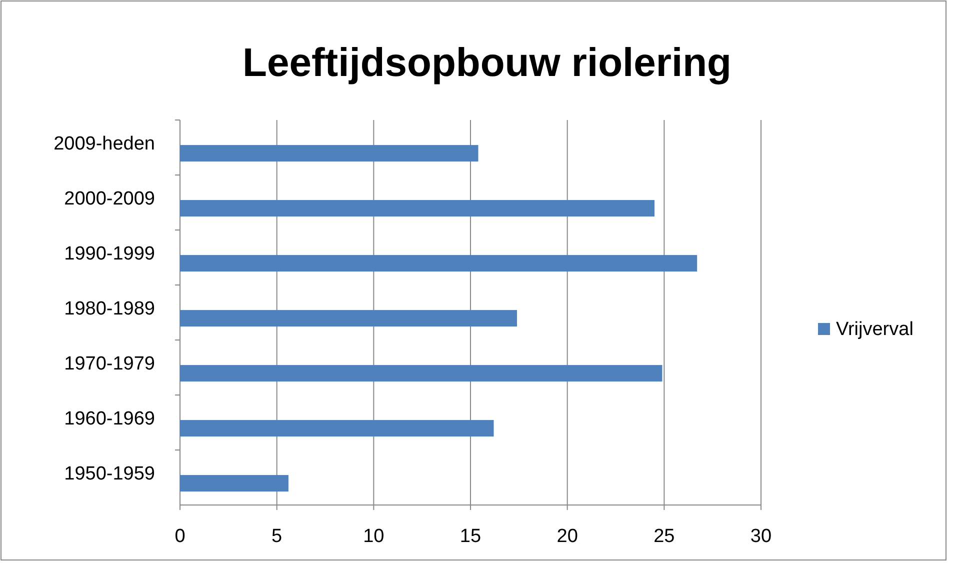  What do you see at coordinates (277, 536) in the screenshot?
I see `x-tick-label: 5` at bounding box center [277, 536].